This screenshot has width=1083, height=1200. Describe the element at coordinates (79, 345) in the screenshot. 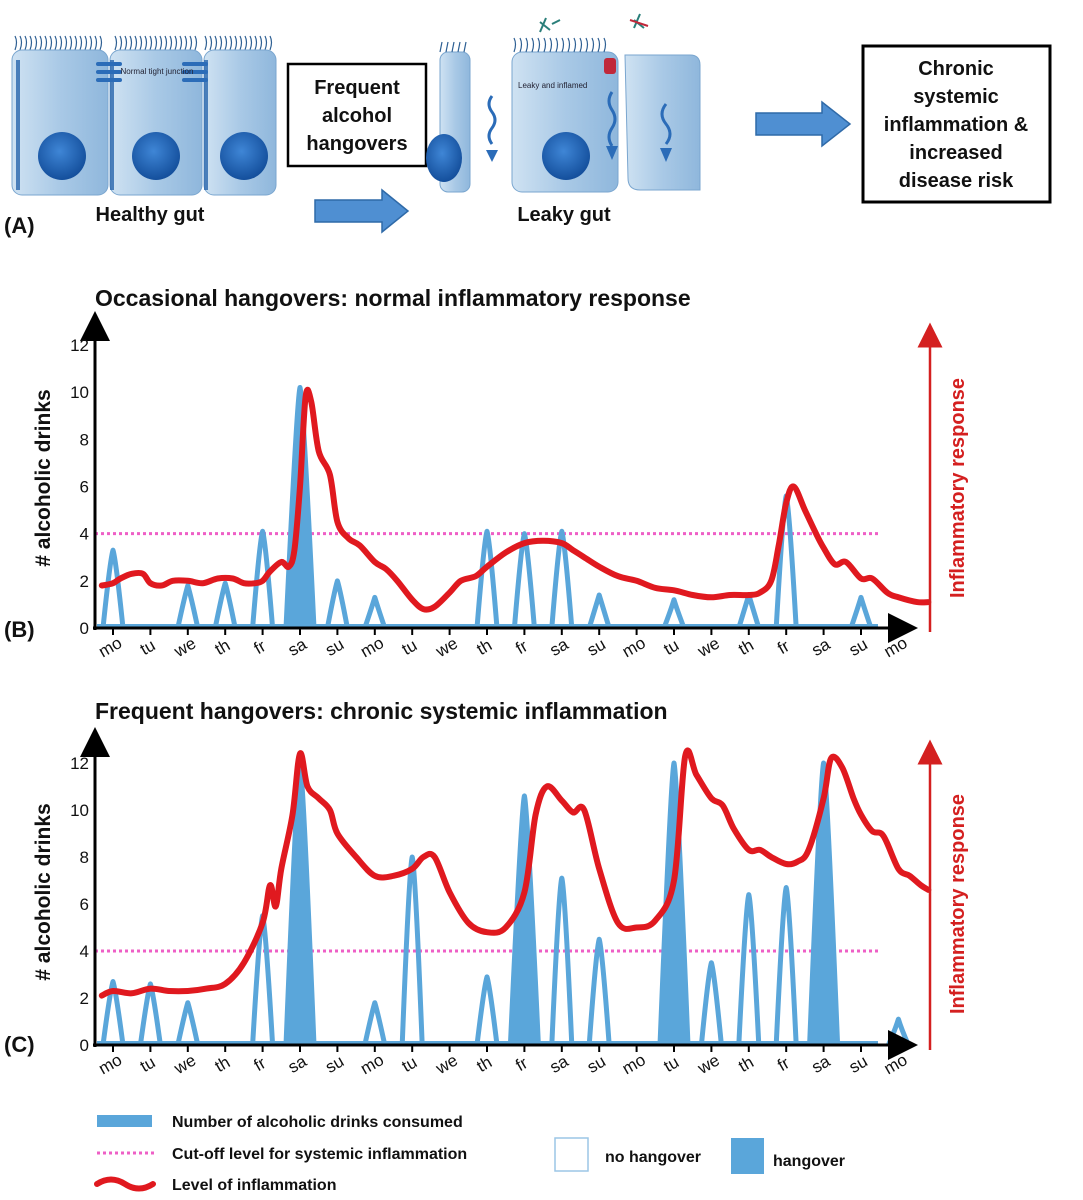

I see `y-tick-label: 12` at that location.